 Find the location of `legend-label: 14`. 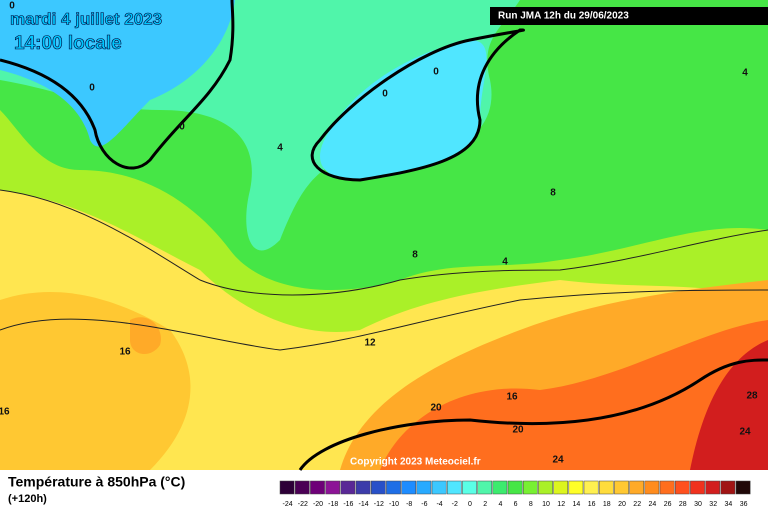

legend-label: 14 is located at coordinates (577, 504).